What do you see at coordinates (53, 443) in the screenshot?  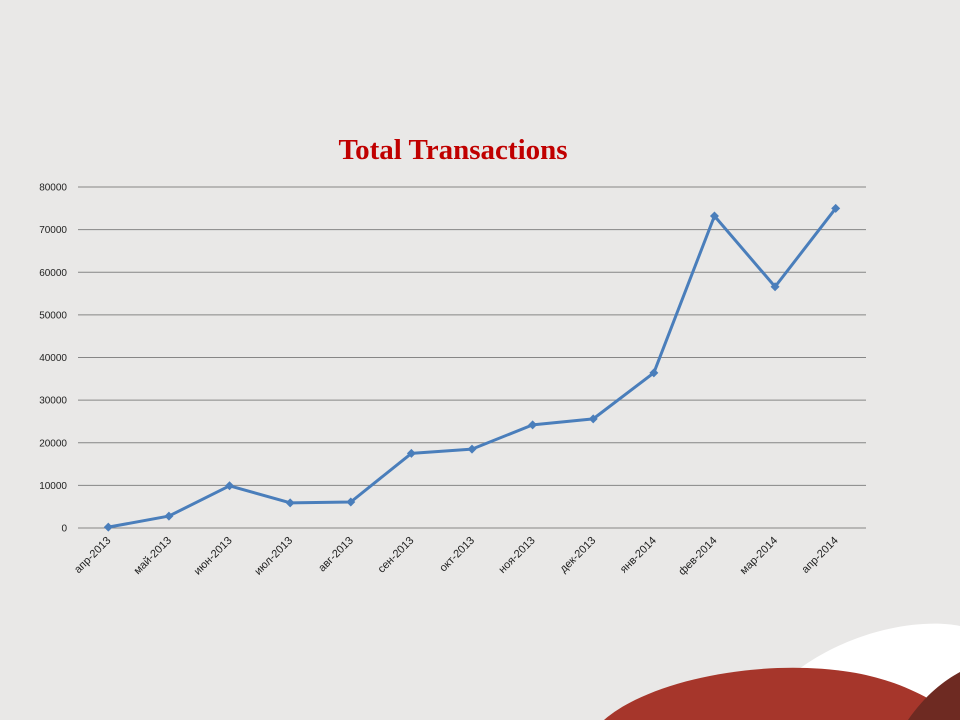 I see `y-tick-label: 20000` at bounding box center [53, 443].